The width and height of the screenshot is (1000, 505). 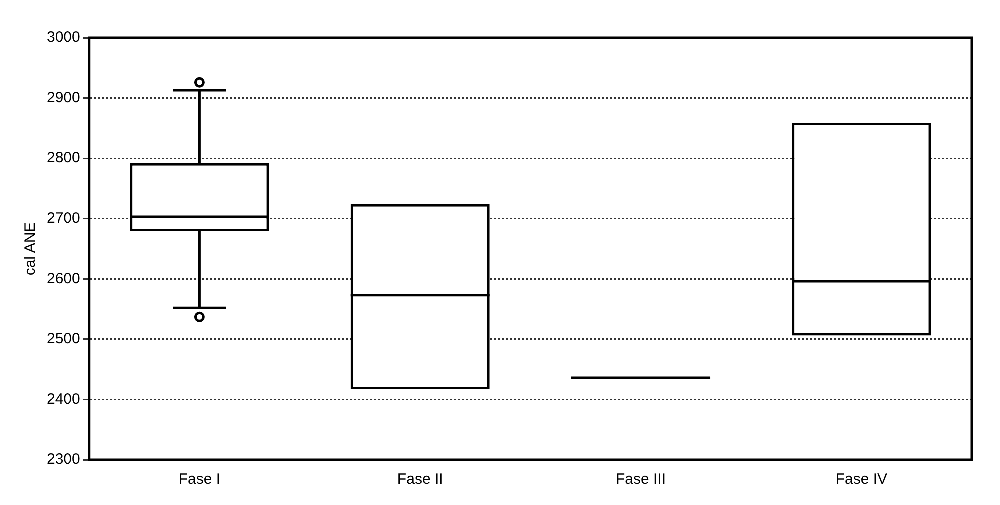 I want to click on y-tick-label: 2800, so click(x=63, y=158).